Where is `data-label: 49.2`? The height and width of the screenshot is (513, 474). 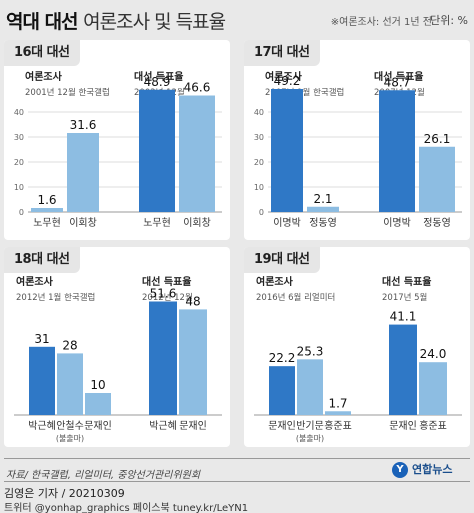 data-label: 49.2 is located at coordinates (287, 81).